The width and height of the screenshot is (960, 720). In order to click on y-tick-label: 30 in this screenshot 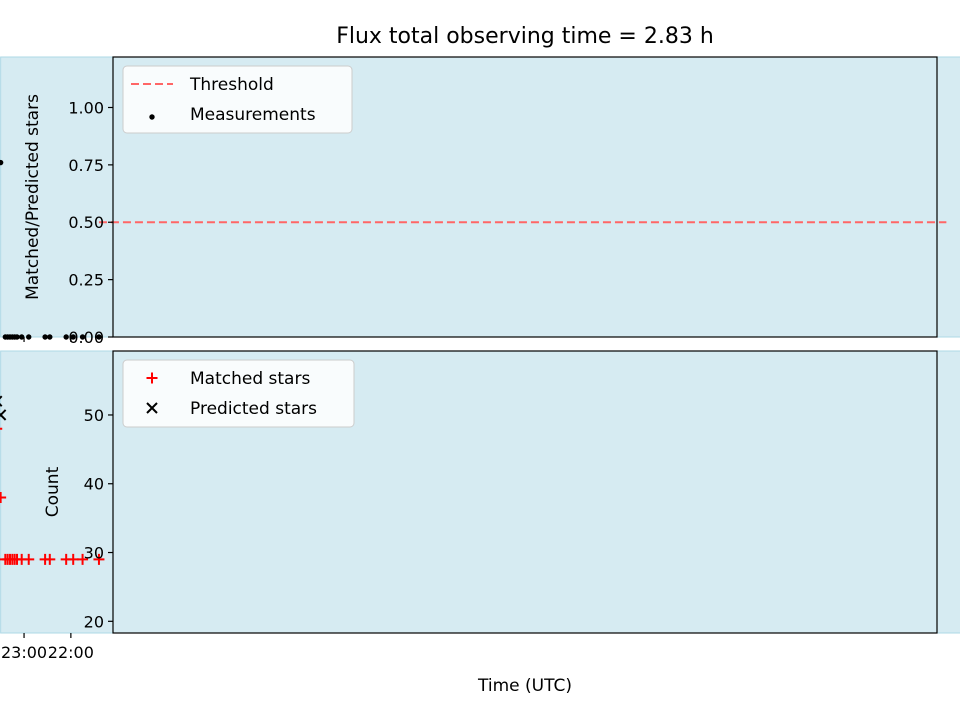, I will do `click(94, 553)`.